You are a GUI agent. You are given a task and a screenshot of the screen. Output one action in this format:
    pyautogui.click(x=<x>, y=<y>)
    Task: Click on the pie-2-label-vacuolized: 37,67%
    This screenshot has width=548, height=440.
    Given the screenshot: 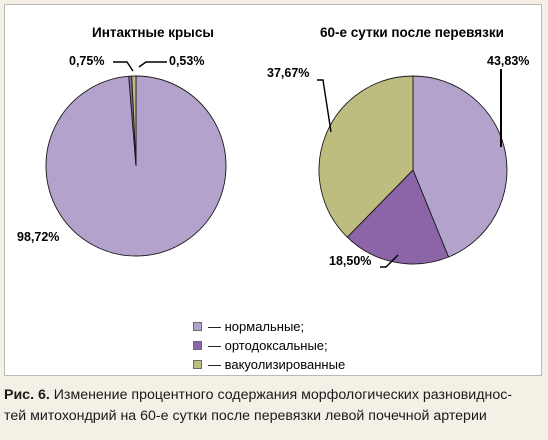 What is the action you would take?
    pyautogui.click(x=288, y=73)
    